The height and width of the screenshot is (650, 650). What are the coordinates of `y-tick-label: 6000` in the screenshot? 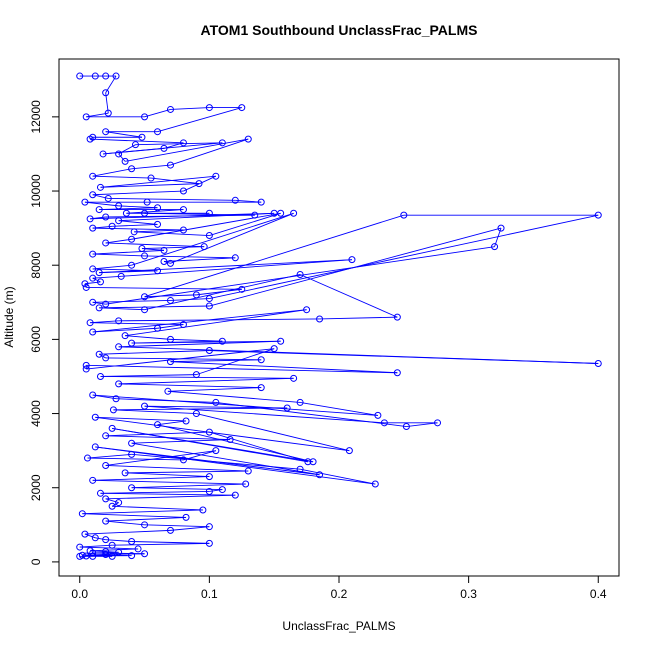 It's located at (36, 339).